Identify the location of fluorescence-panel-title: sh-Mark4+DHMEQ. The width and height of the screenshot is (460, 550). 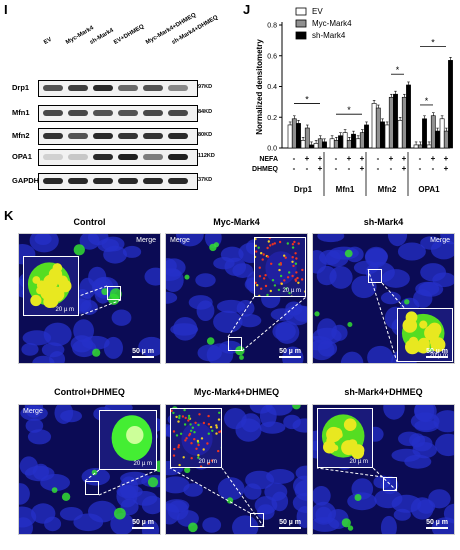
(383, 392).